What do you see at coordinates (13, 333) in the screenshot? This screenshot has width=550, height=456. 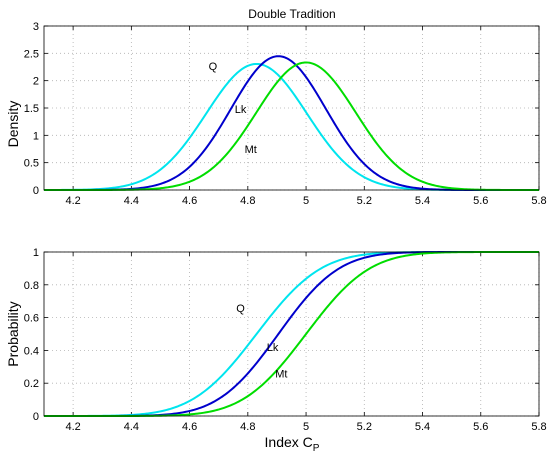 I see `probability-y-axis-label: Probability` at bounding box center [13, 333].